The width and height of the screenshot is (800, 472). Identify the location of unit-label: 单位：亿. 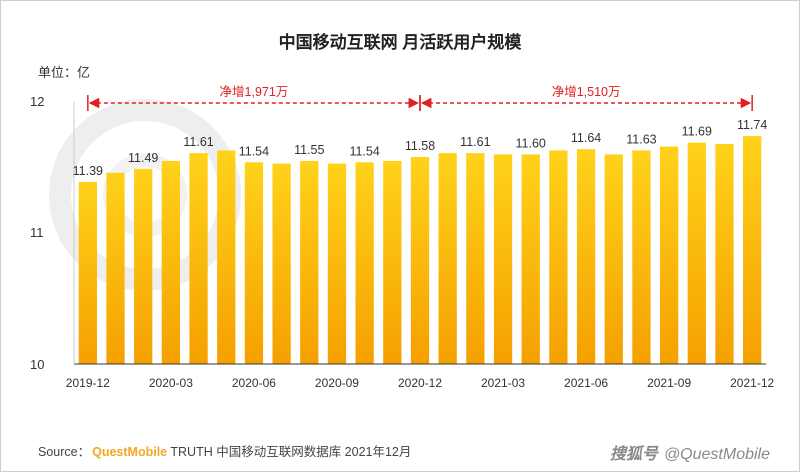
(64, 72).